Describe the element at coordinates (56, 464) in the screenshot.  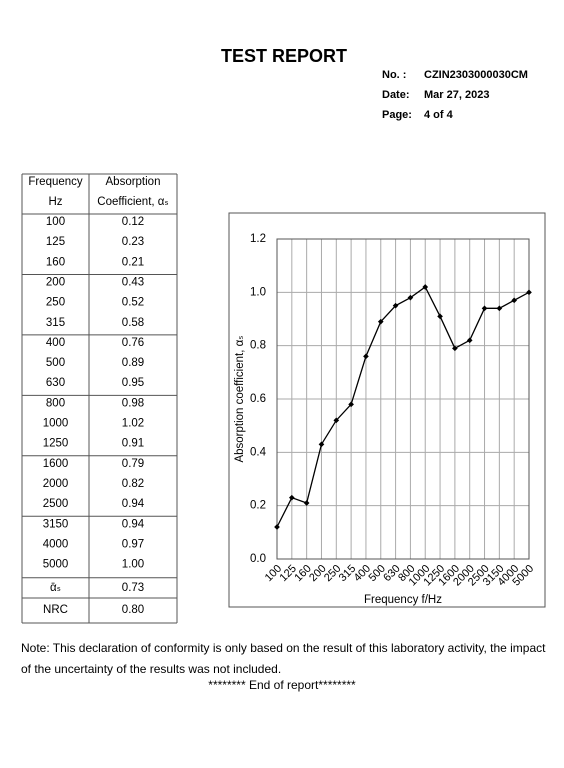
I see `table-cell: 1600` at that location.